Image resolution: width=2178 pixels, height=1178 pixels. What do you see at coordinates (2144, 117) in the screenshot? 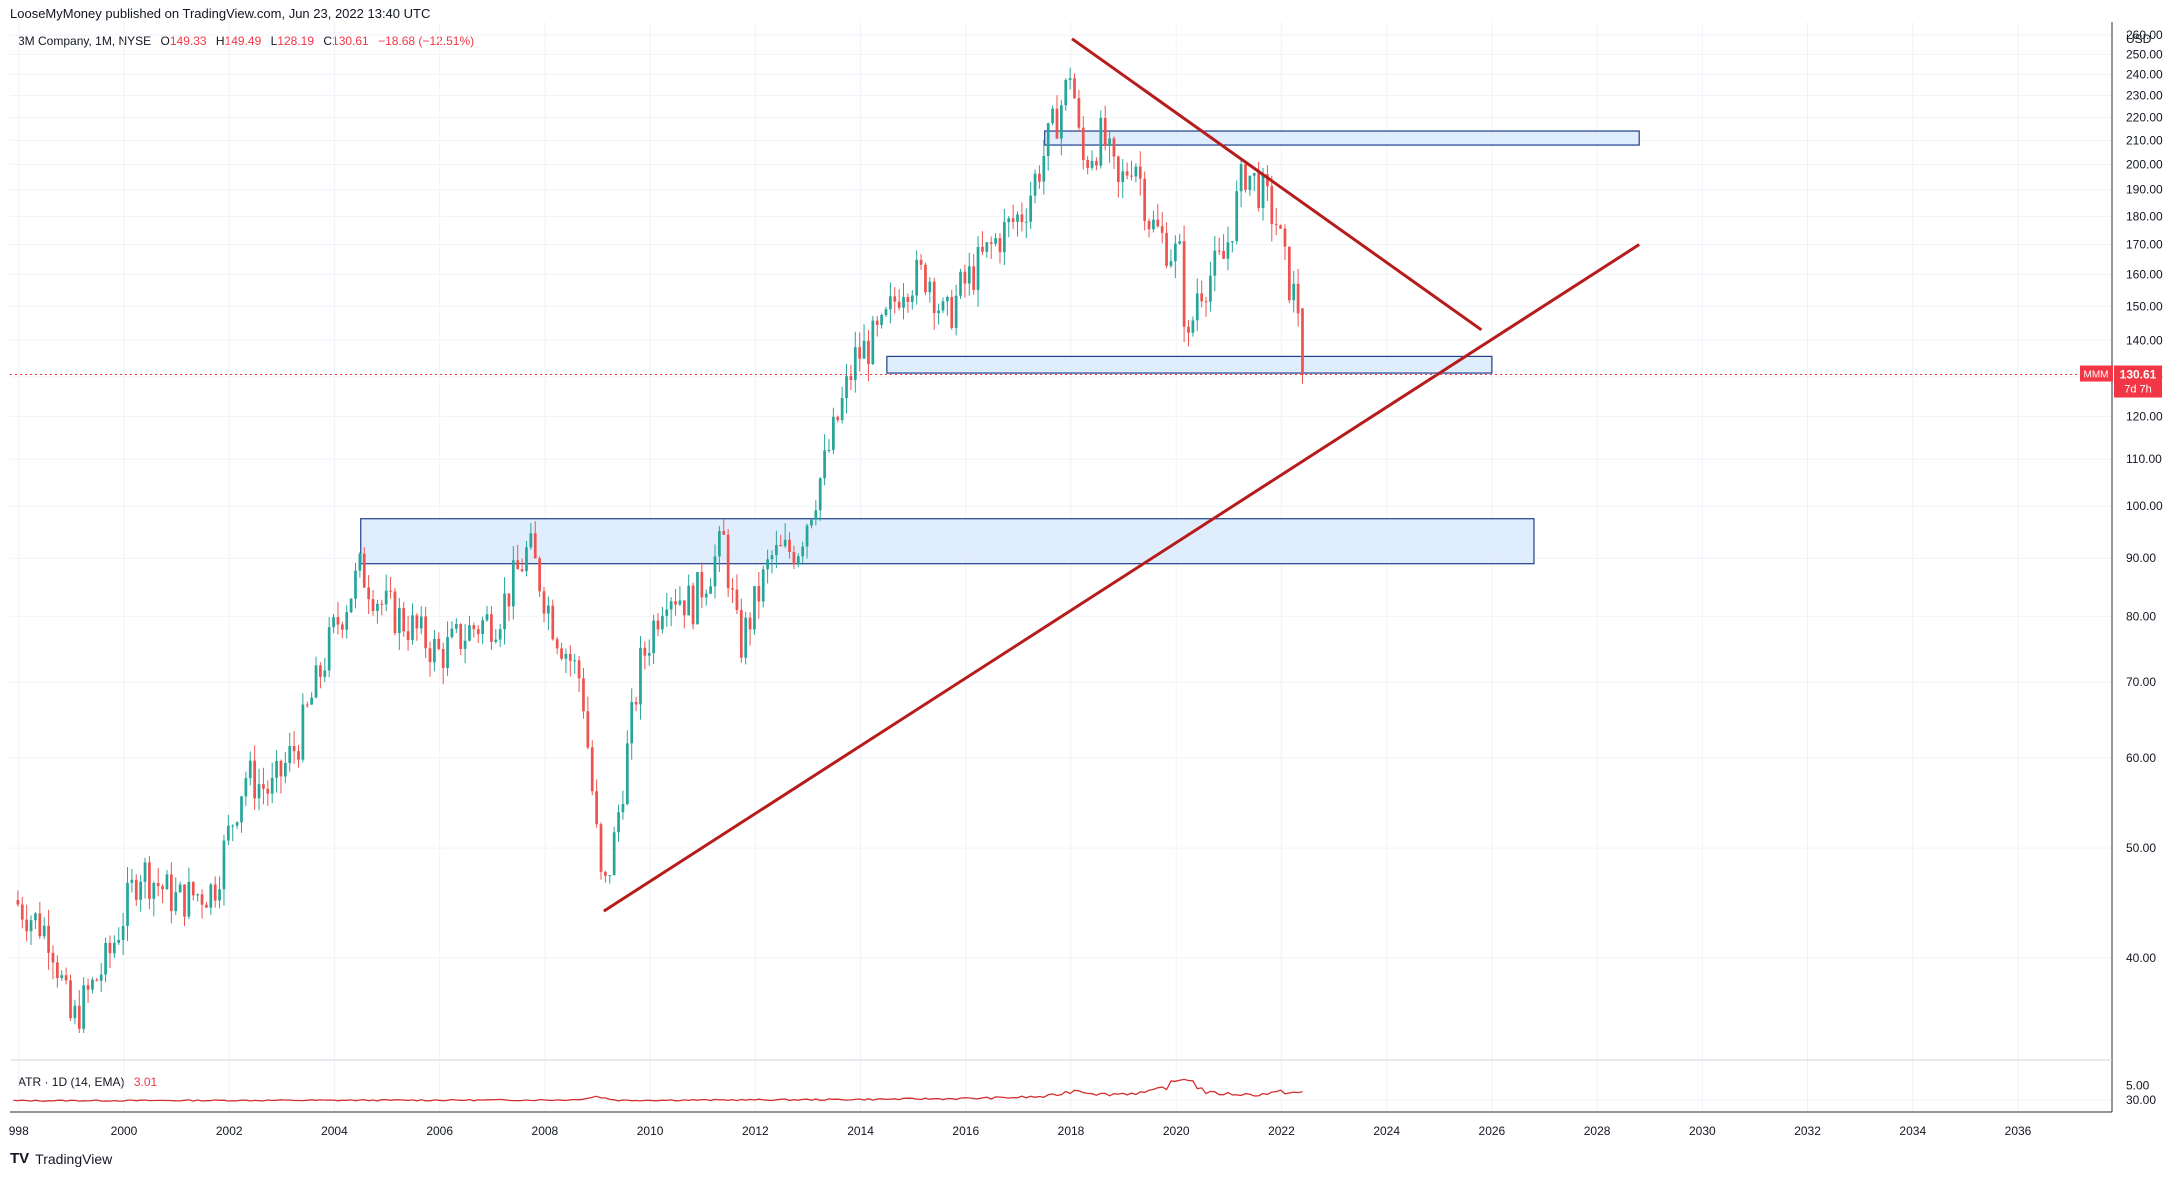
I see `price-tick: 220.00` at bounding box center [2144, 117].